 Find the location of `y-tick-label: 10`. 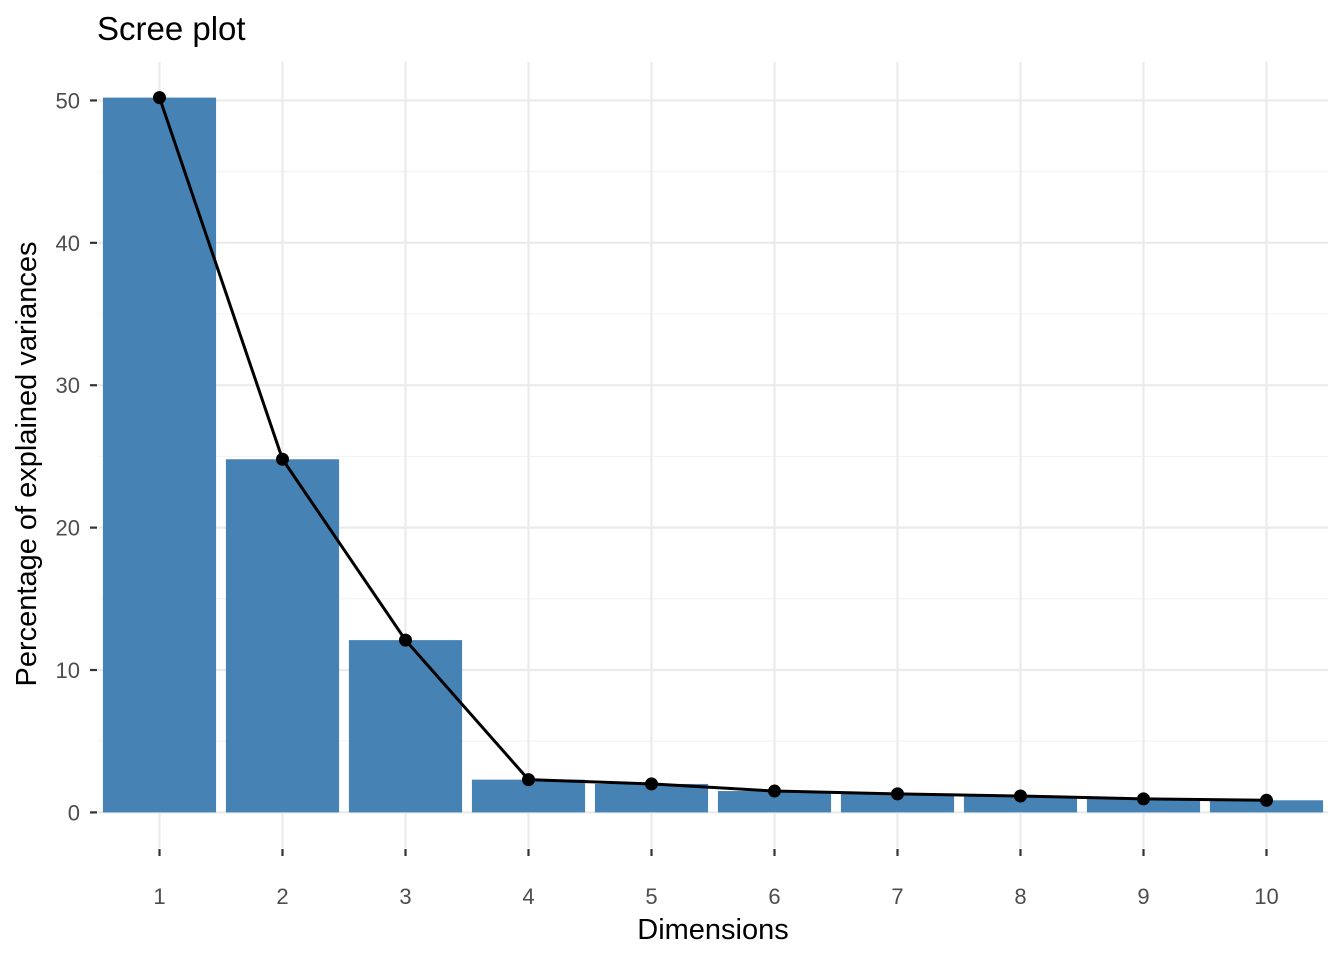

y-tick-label: 10 is located at coordinates (68, 670).